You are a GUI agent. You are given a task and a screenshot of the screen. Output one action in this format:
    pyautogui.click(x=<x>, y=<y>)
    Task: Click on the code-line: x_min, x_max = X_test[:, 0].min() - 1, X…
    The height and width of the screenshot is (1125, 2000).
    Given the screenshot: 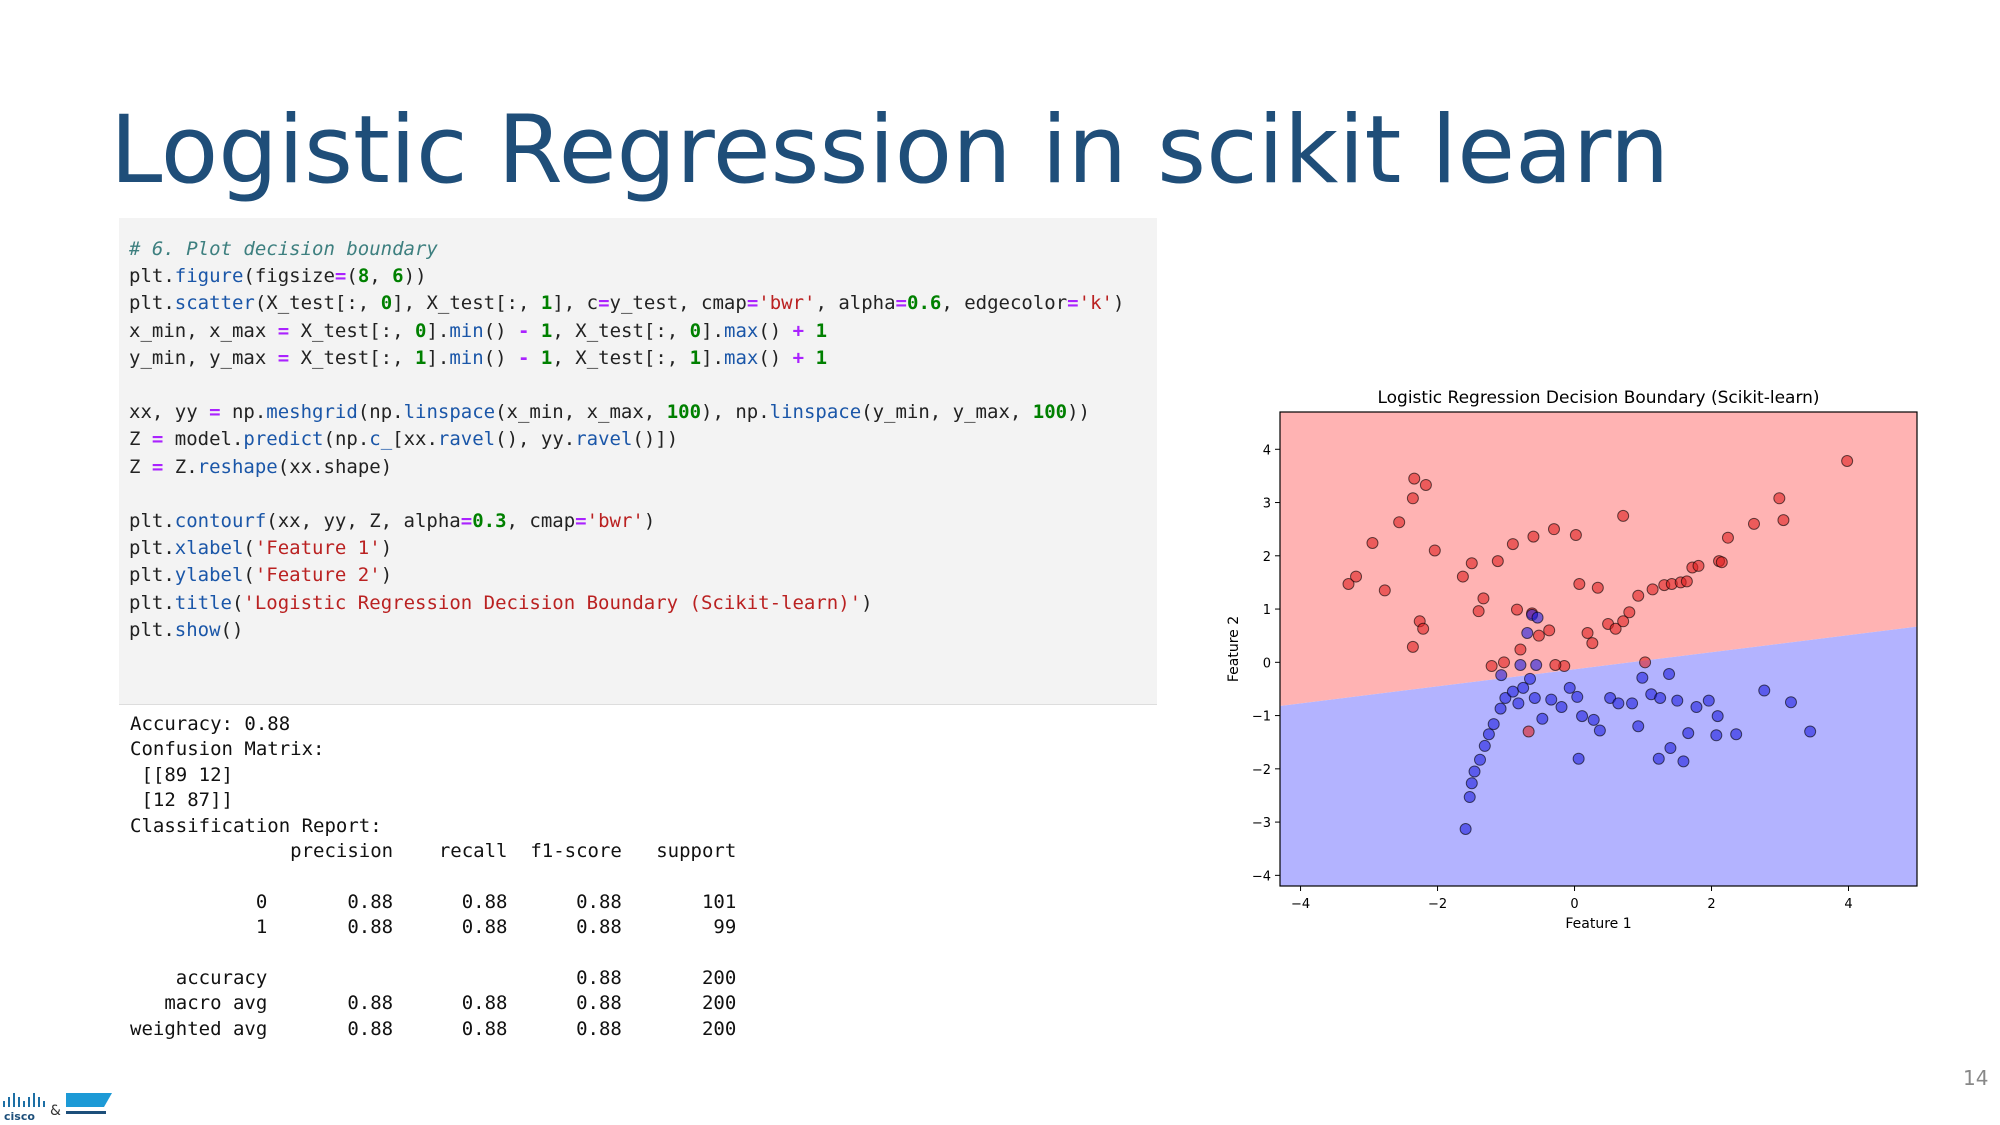 What is the action you would take?
    pyautogui.click(x=478, y=330)
    